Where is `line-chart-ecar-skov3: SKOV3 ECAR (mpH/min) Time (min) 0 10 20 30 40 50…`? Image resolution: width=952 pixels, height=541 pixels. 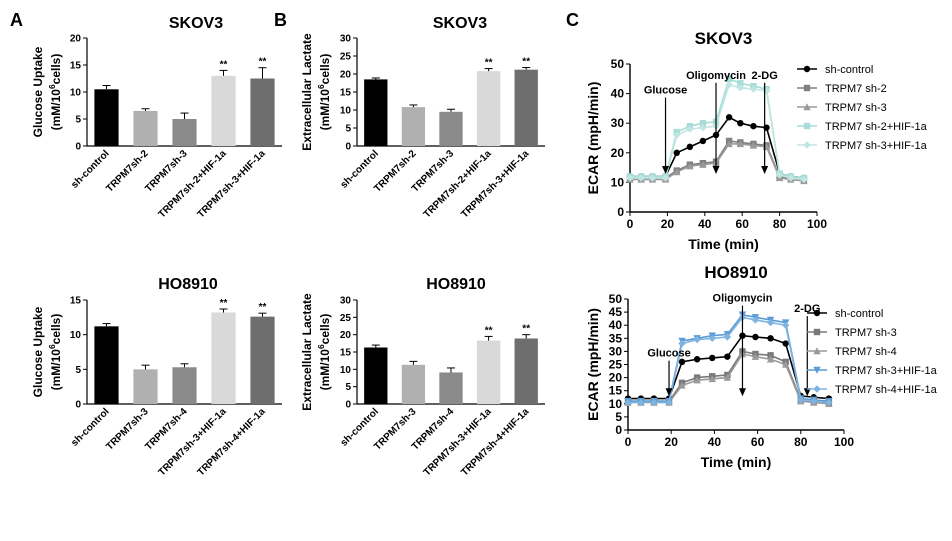 line-chart-ecar-skov3: SKOV3 ECAR (mpH/min) Time (min) 0 10 20 30 40 50… is located at coordinates (756, 140).